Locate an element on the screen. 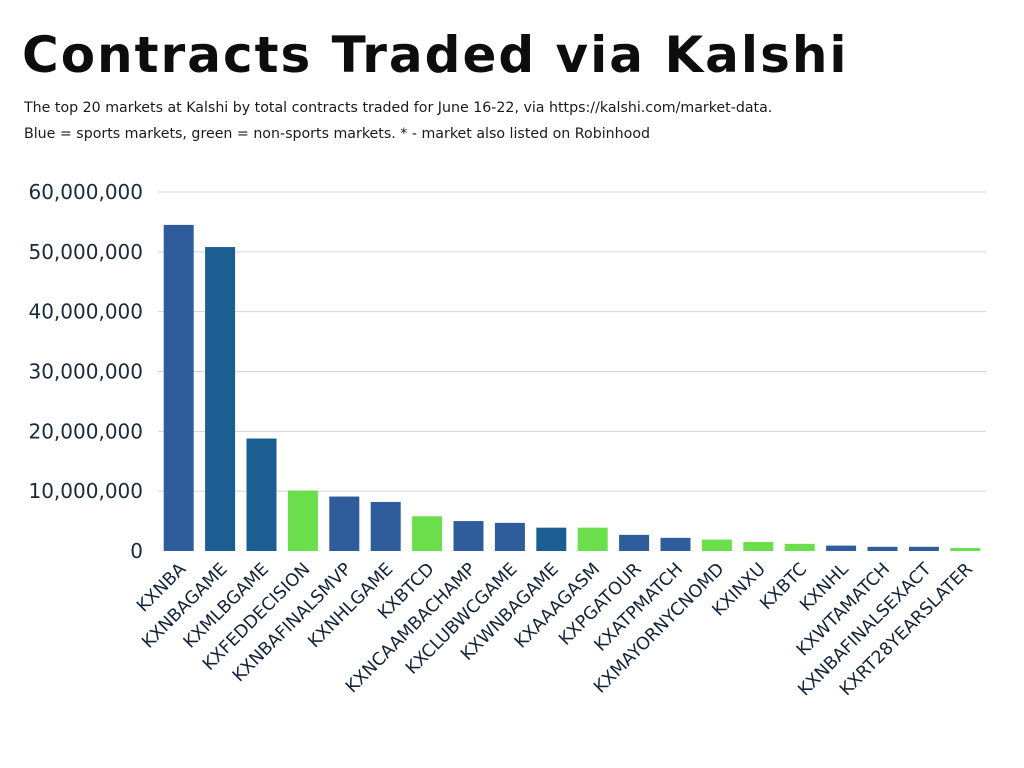 The width and height of the screenshot is (1024, 768). bar-kxinxu is located at coordinates (758, 546).